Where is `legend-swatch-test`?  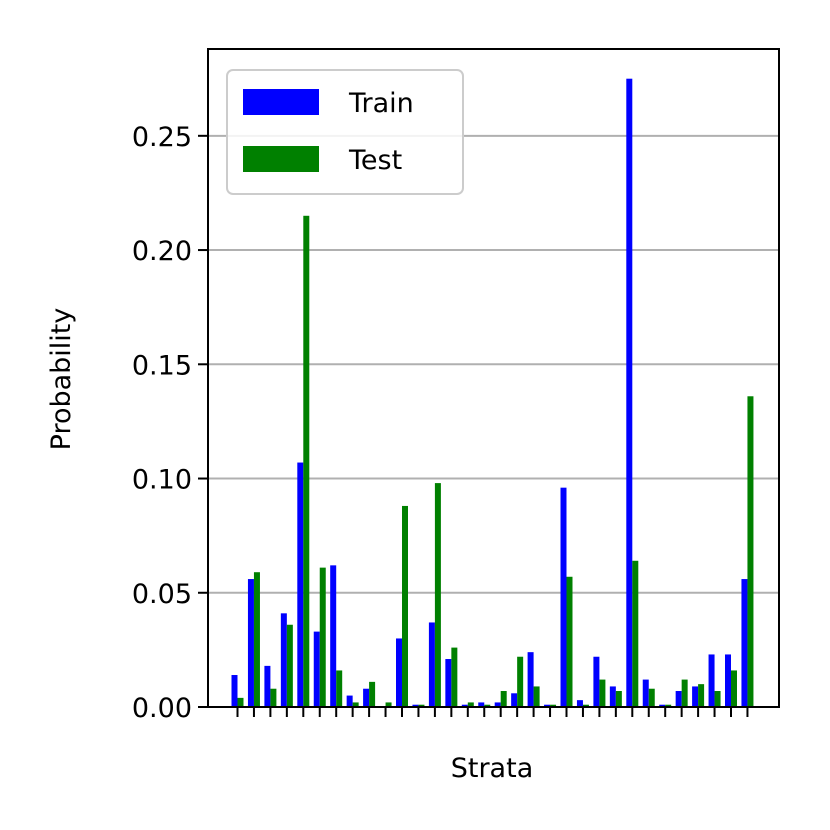 legend-swatch-test is located at coordinates (281, 159).